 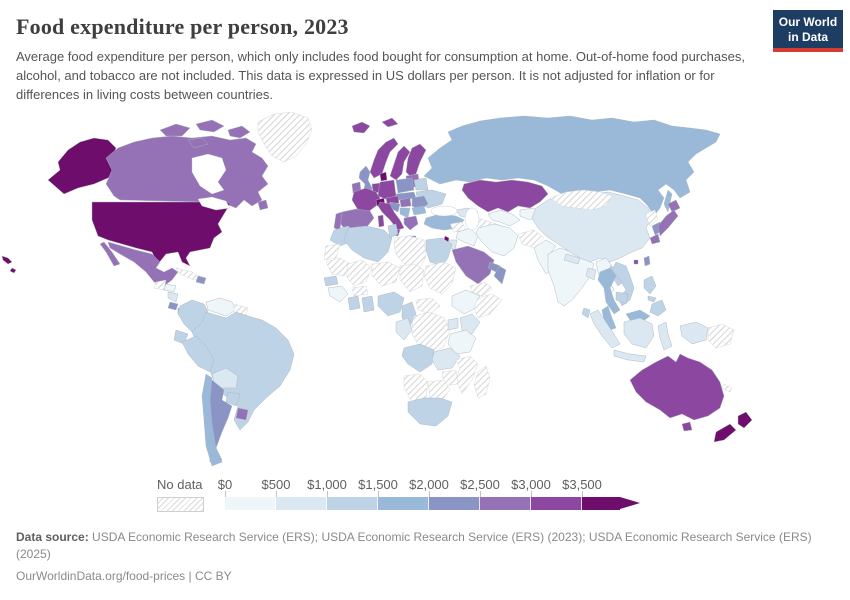 I want to click on country-mongolia, so click(x=581, y=200).